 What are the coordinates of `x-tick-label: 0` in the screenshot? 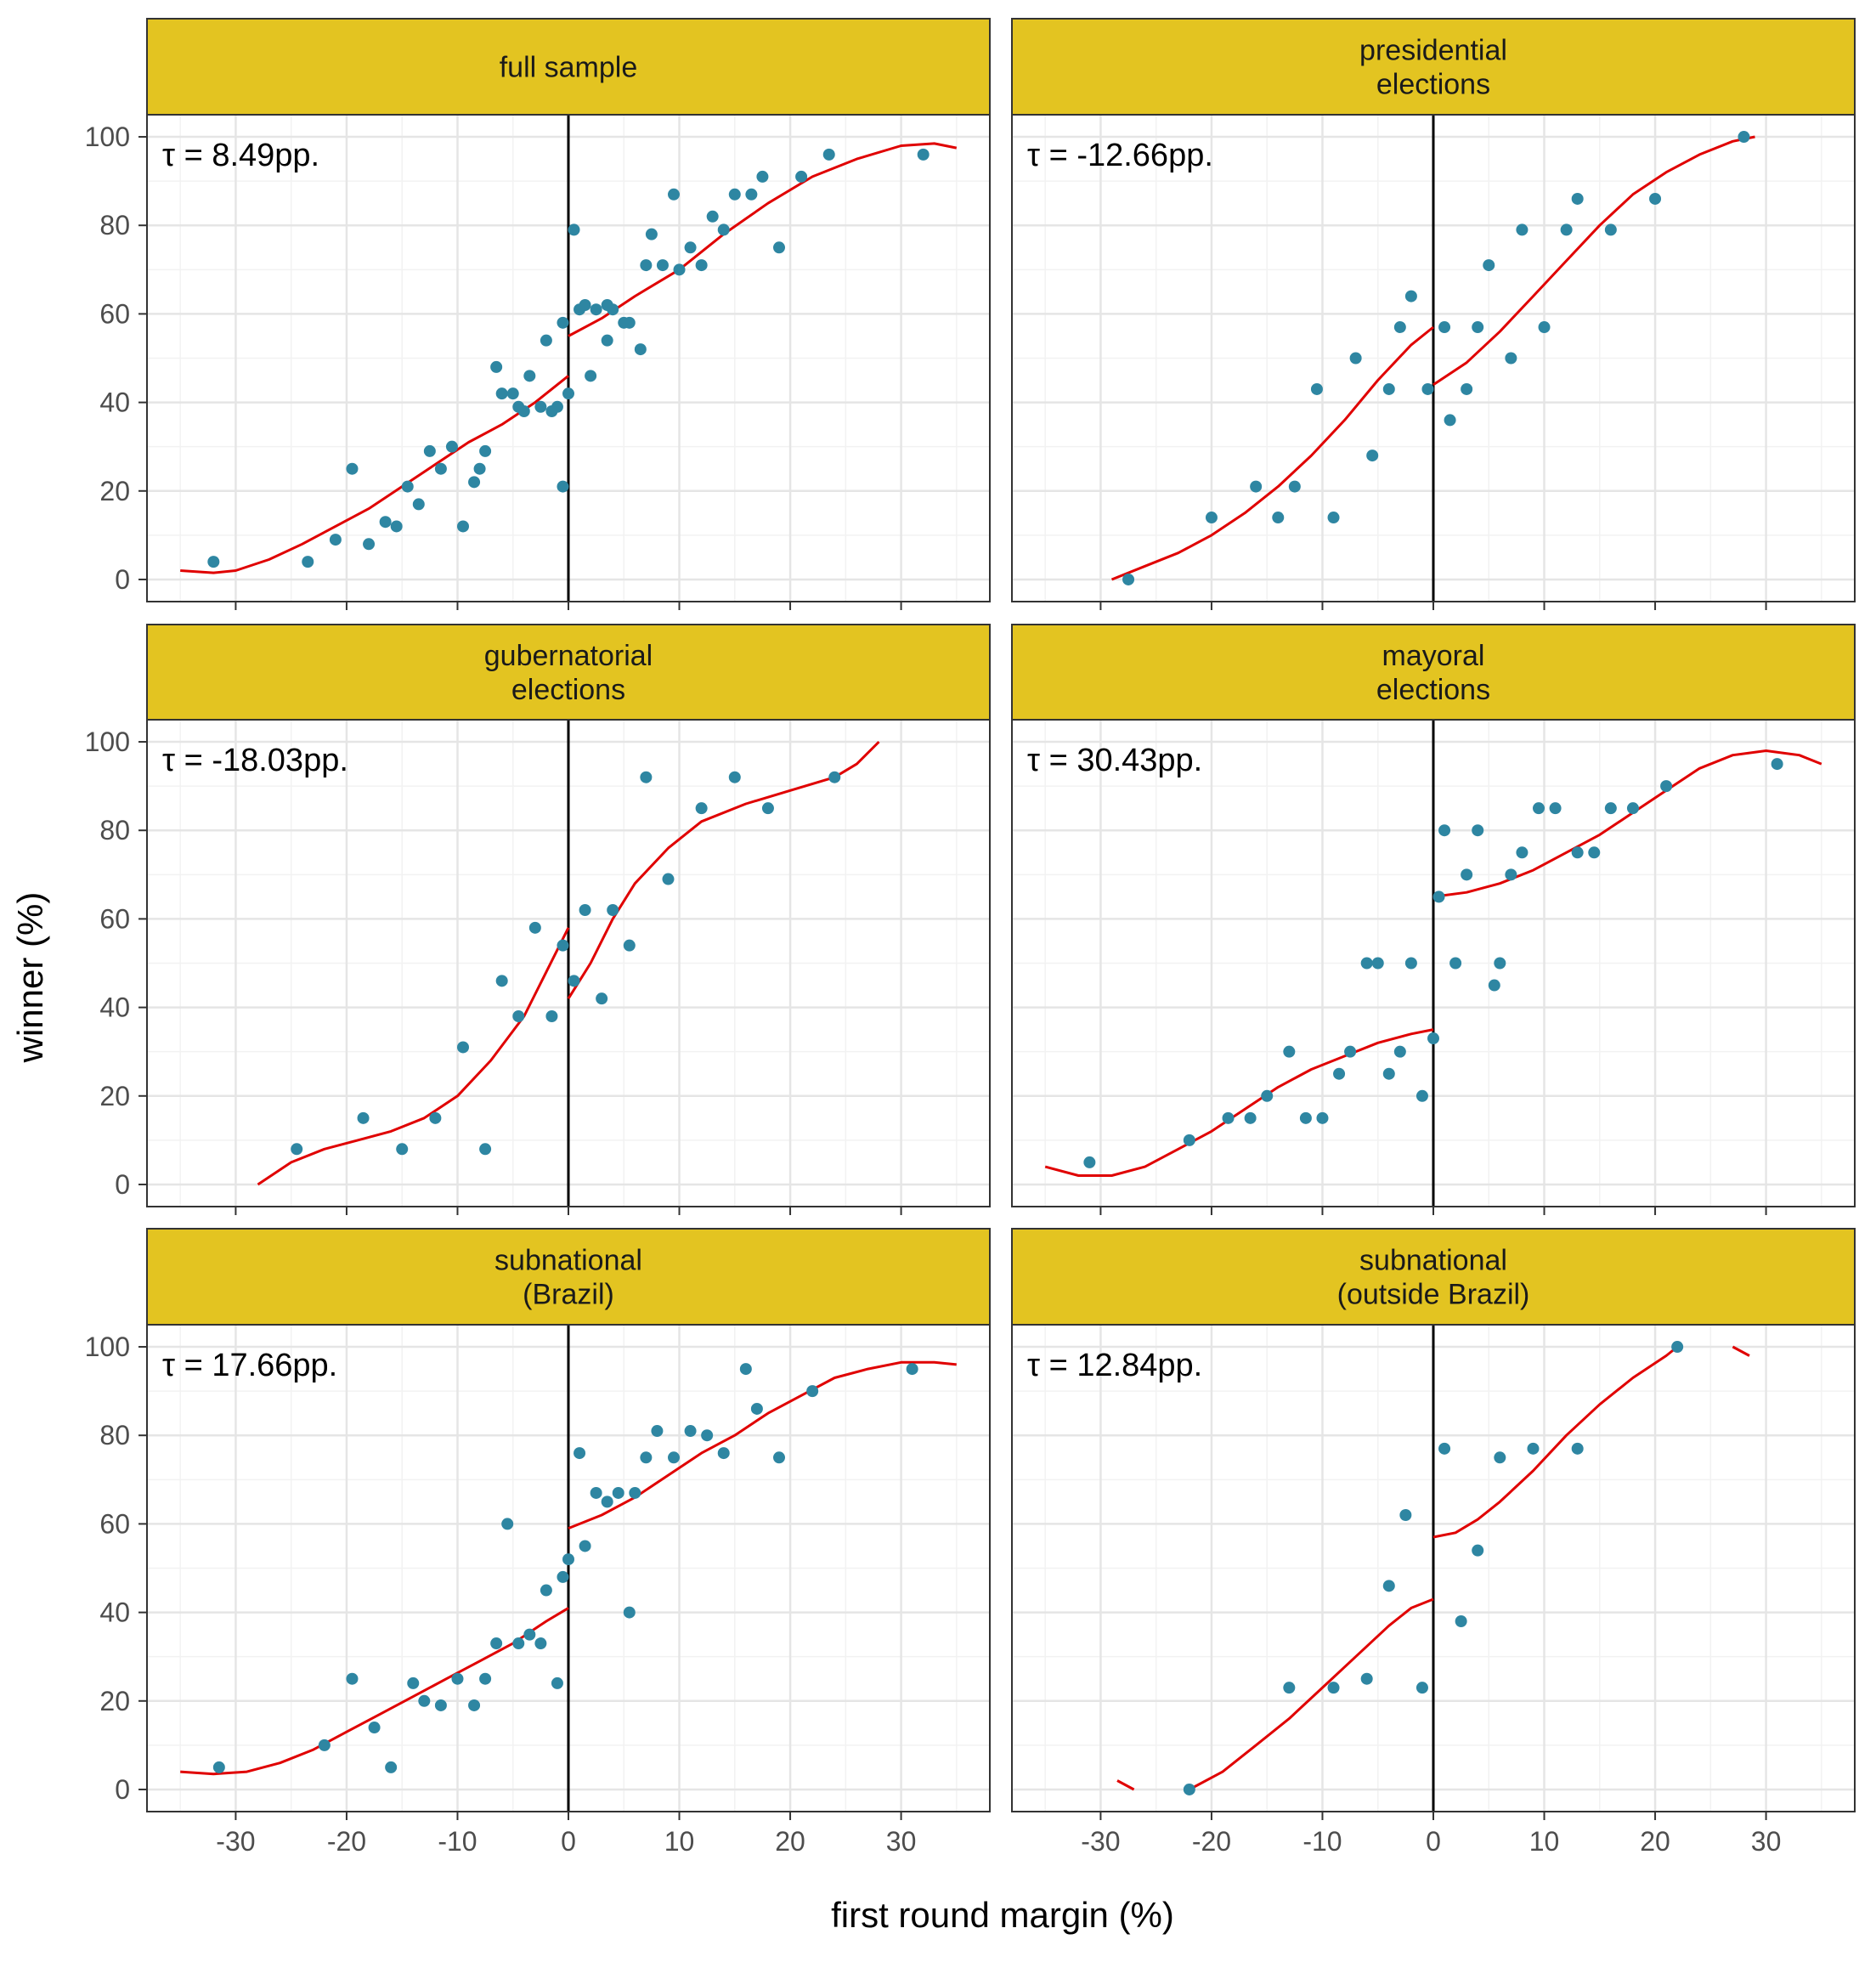 It's located at (1433, 1841).